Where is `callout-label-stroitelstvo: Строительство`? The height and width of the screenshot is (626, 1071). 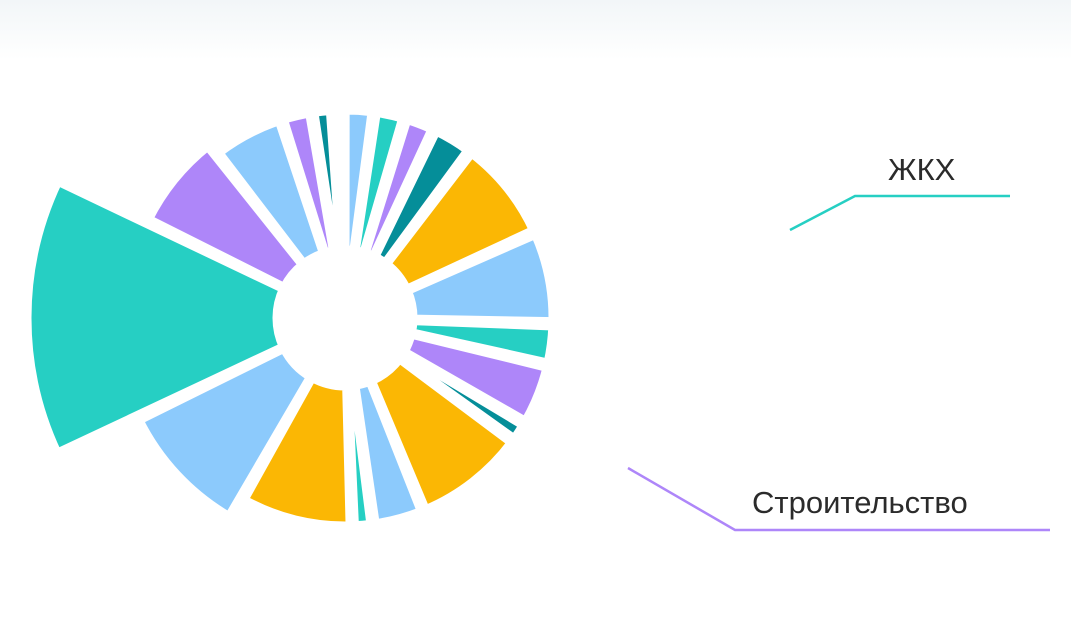
callout-label-stroitelstvo: Строительство is located at coordinates (860, 502).